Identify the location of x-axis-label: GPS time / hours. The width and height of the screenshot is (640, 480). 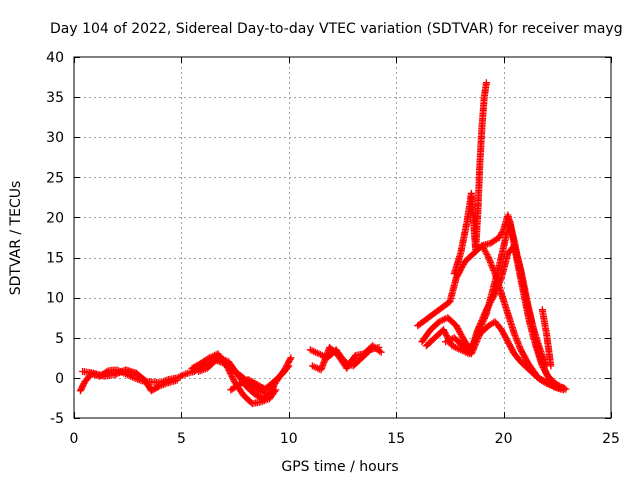
(339, 467).